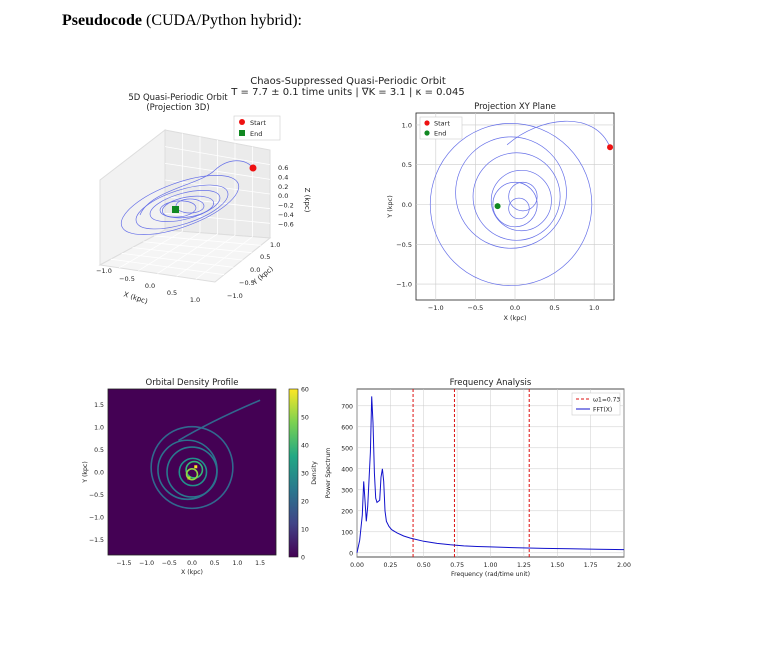 This screenshot has height=660, width=760. Describe the element at coordinates (594, 308) in the screenshot. I see `xy-xtick: 1.0` at that location.